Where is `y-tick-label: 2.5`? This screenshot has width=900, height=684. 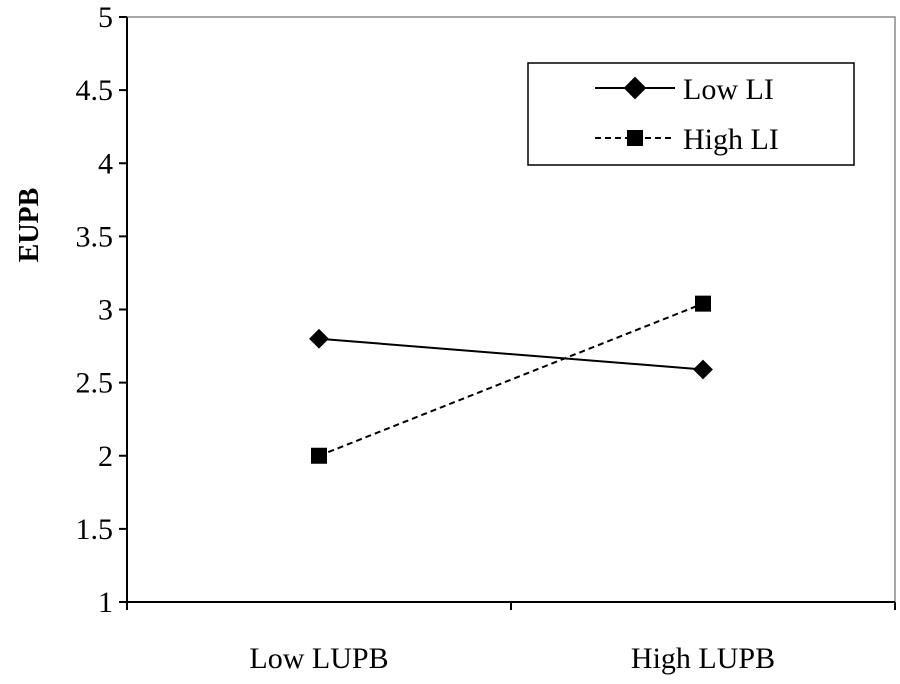
y-tick-label: 2.5 is located at coordinates (95, 383).